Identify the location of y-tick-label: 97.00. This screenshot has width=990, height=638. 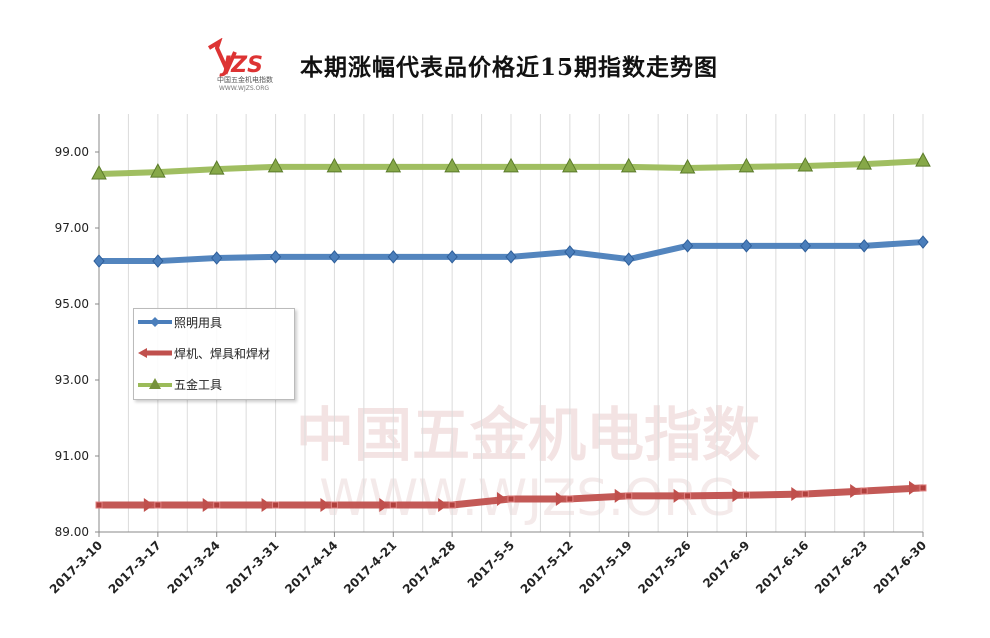
(72, 228).